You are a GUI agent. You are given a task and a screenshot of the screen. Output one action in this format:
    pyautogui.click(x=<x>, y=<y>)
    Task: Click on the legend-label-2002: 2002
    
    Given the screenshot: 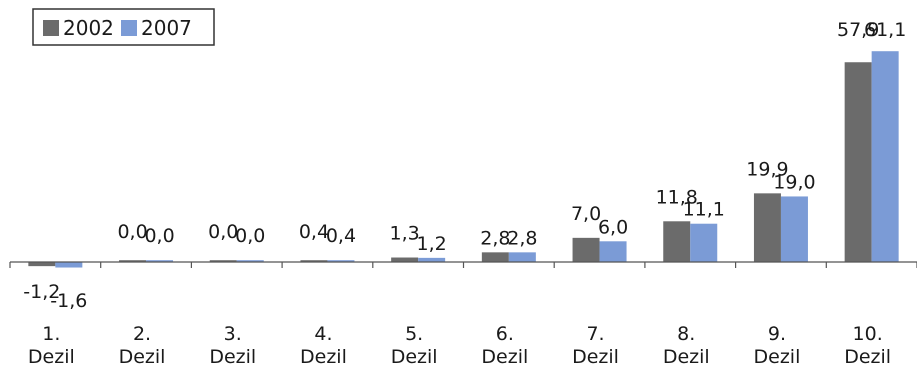 What is the action you would take?
    pyautogui.click(x=88, y=28)
    